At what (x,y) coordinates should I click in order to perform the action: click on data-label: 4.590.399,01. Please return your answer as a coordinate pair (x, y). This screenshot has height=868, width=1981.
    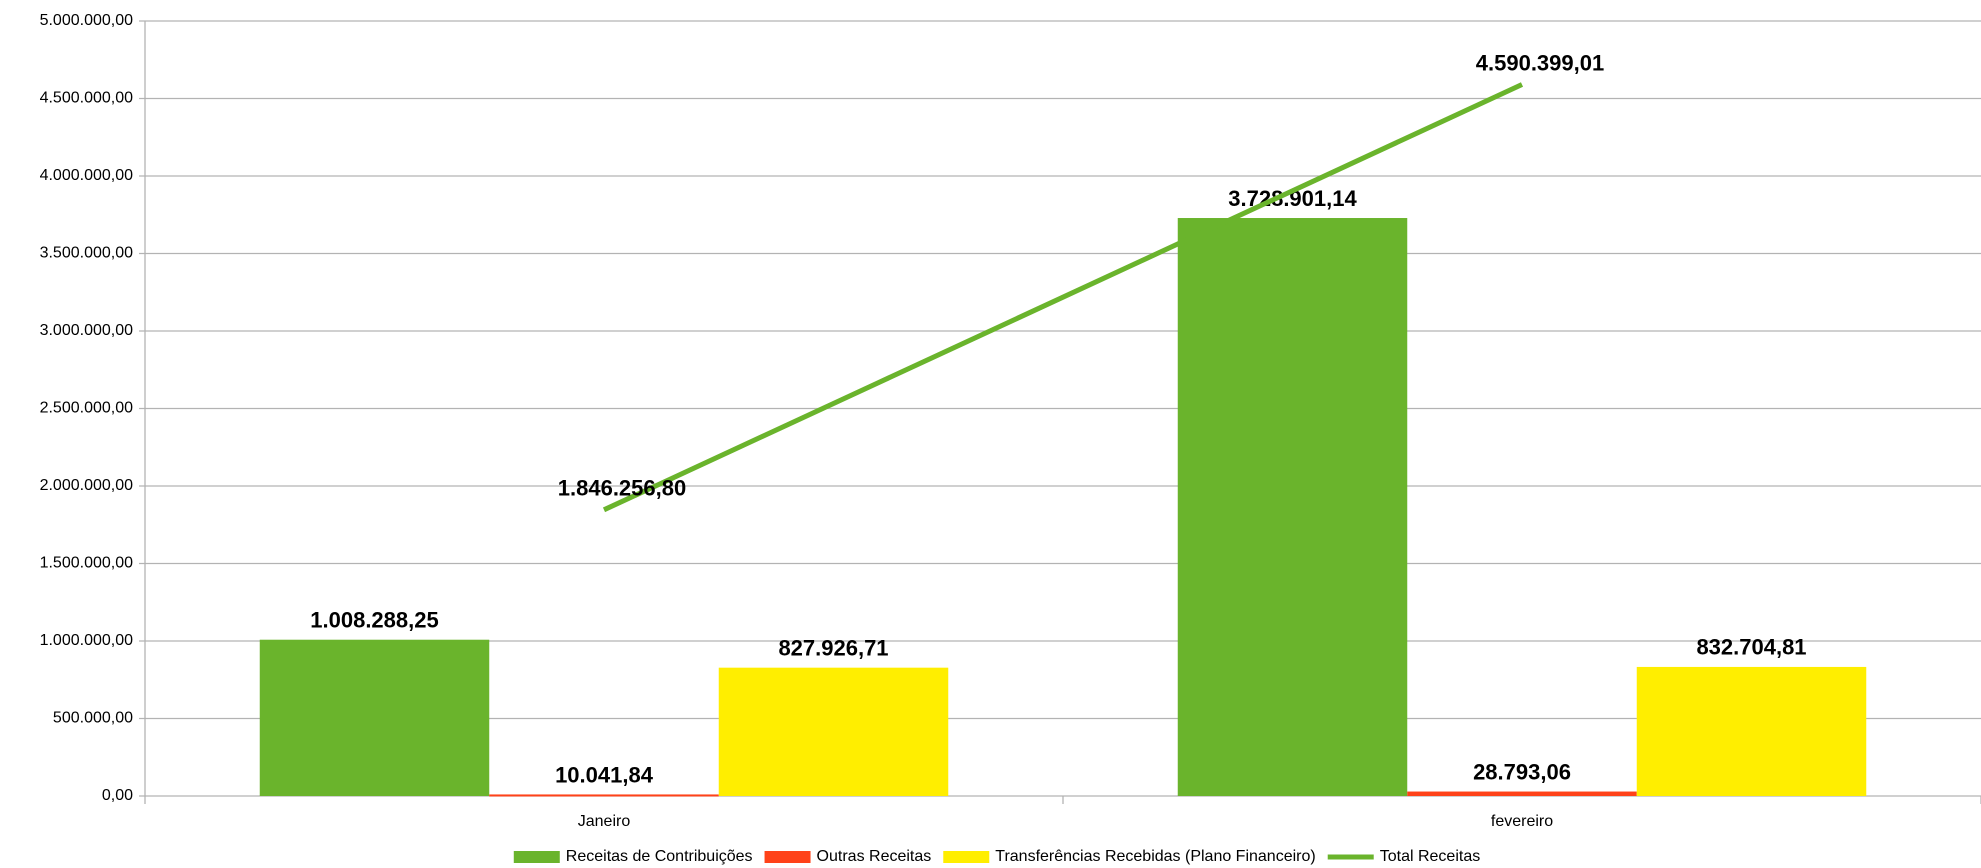
    Looking at the image, I should click on (1540, 62).